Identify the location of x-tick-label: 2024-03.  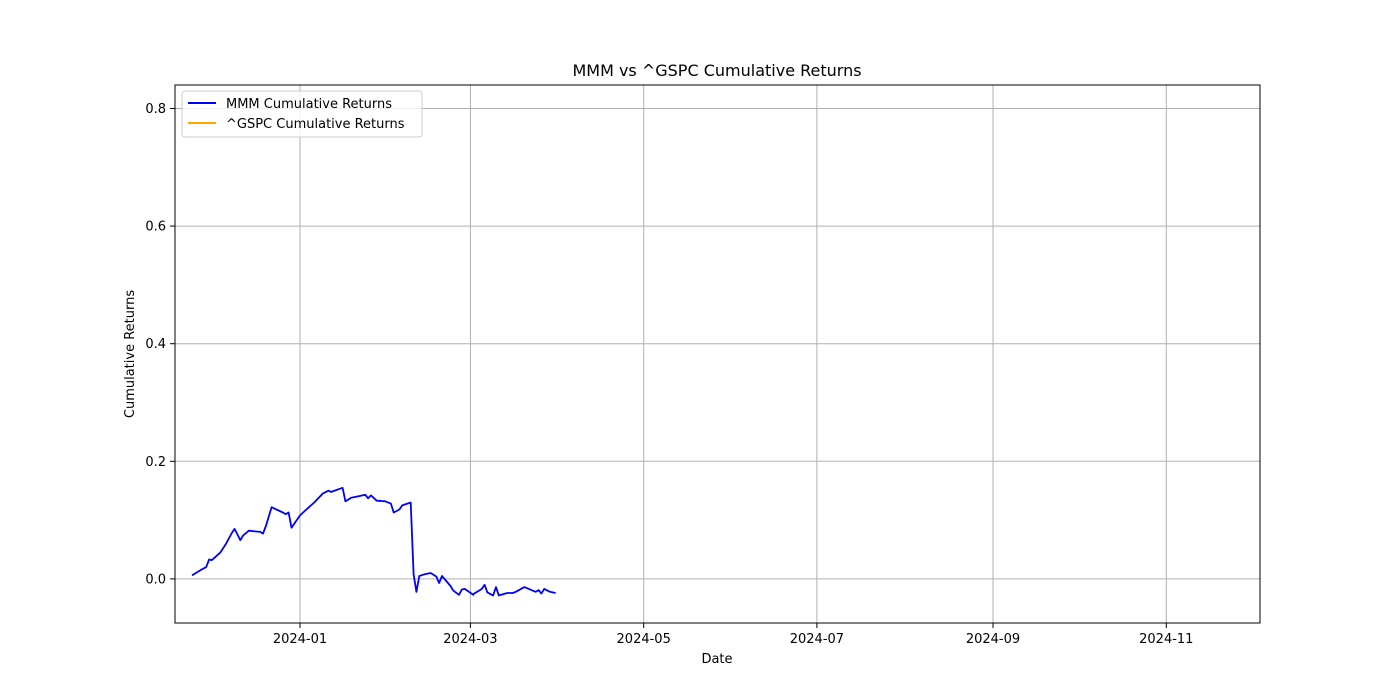
(470, 639).